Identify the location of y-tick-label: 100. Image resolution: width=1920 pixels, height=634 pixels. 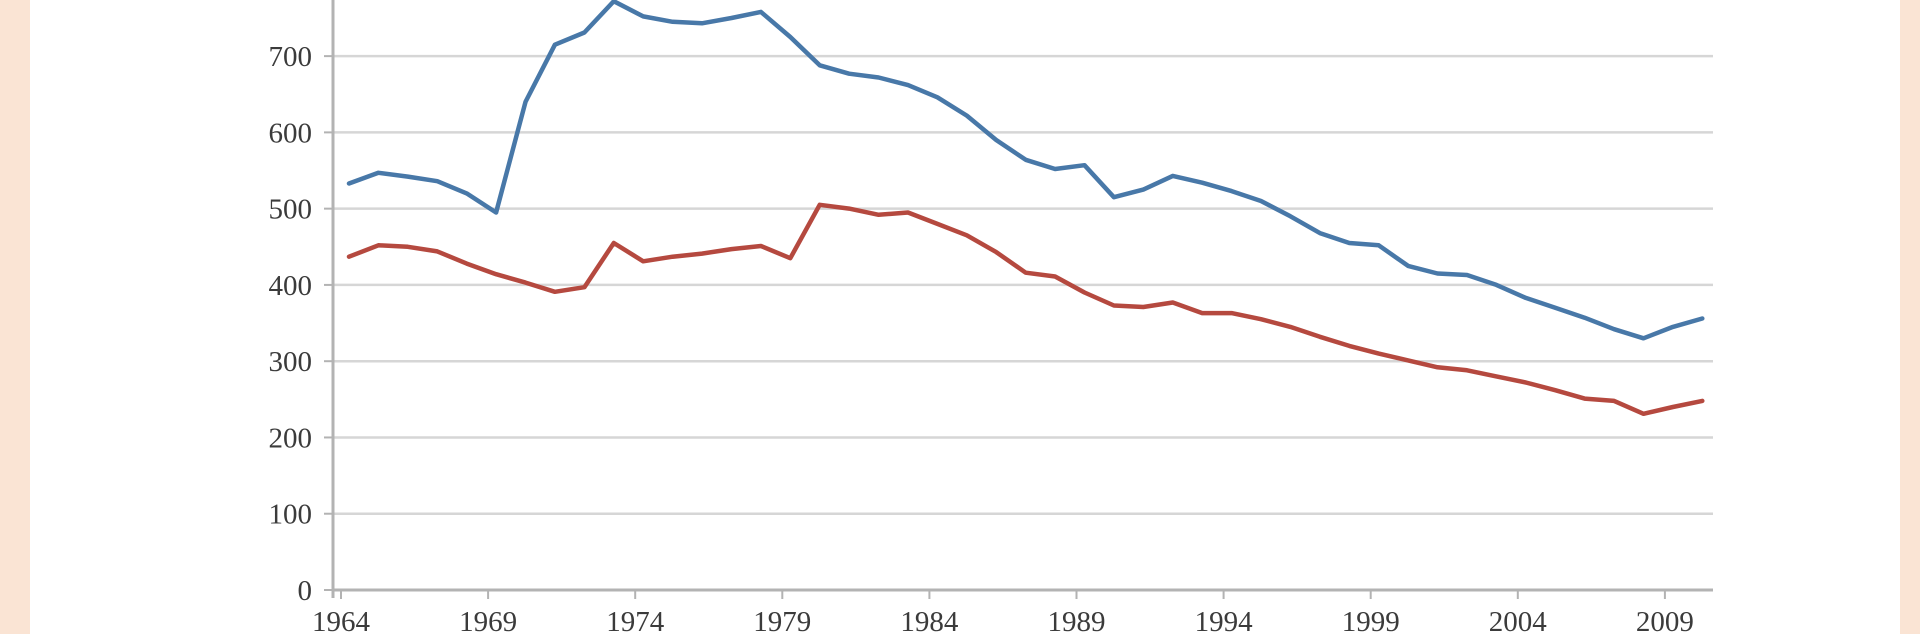
(291, 515).